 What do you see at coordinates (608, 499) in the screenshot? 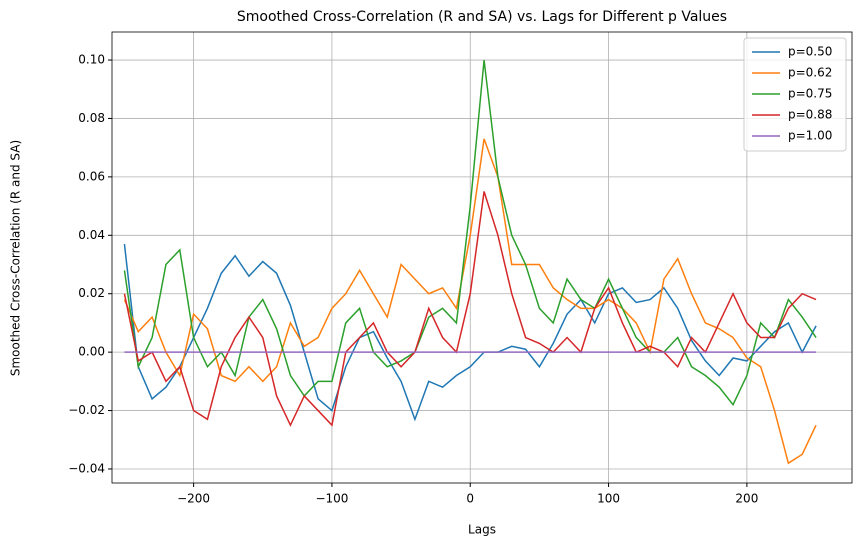
I see `x-tick-label: 100` at bounding box center [608, 499].